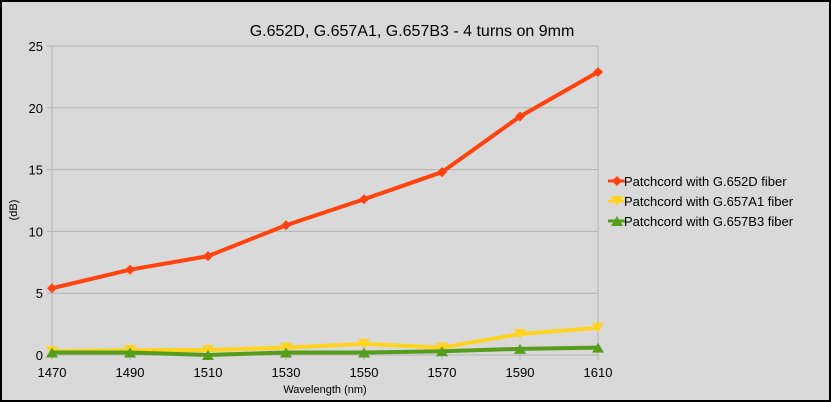 The width and height of the screenshot is (831, 402). What do you see at coordinates (52, 372) in the screenshot?
I see `x-tick-label: 1470` at bounding box center [52, 372].